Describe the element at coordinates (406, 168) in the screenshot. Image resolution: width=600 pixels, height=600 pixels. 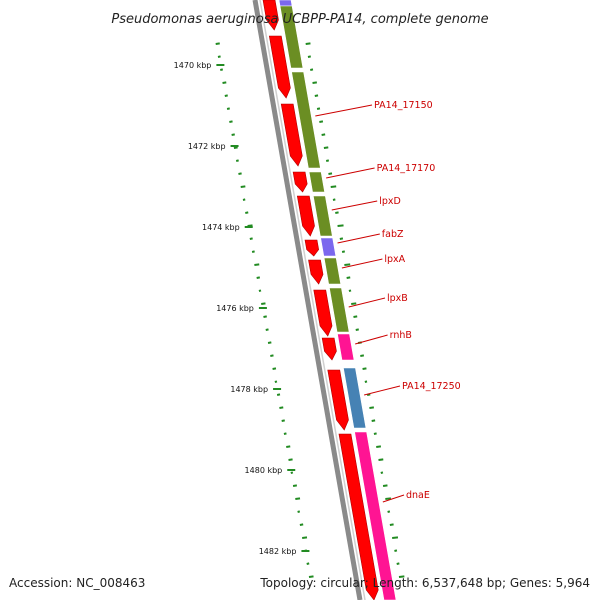
I see `gene-label: PA14_17170` at that location.